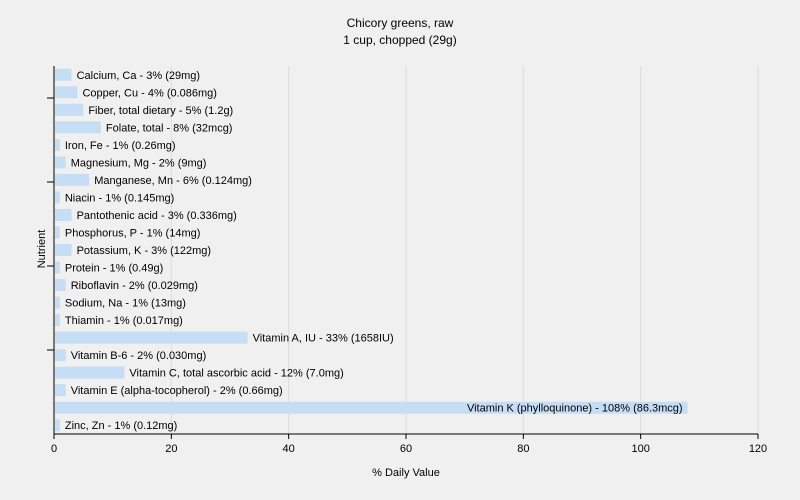 The image size is (800, 500). Describe the element at coordinates (758, 449) in the screenshot. I see `x-tick-label: 120` at that location.